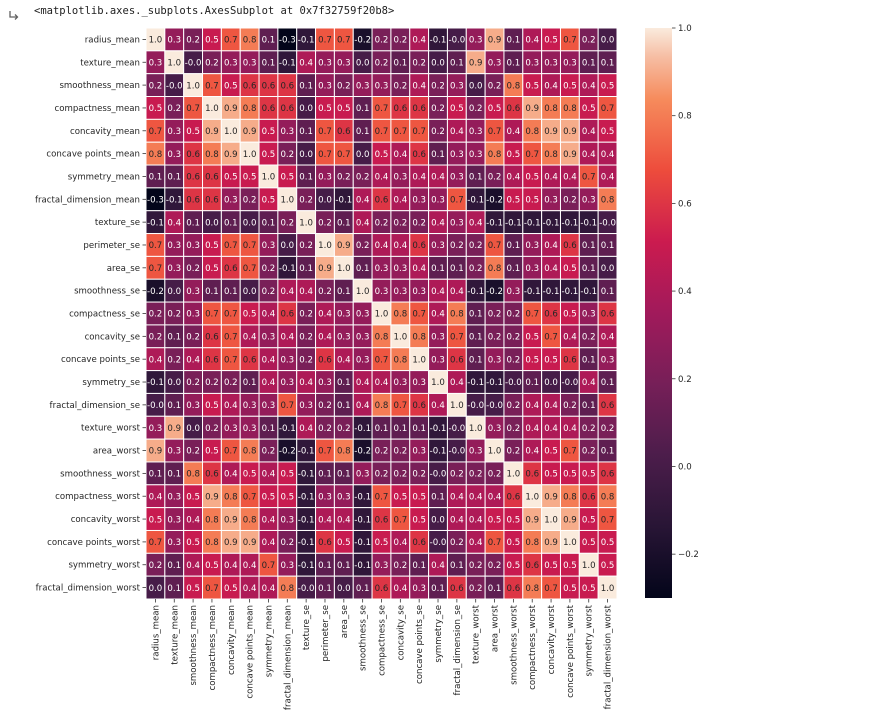 This screenshot has height=718, width=870. What do you see at coordinates (325, 201) in the screenshot?
I see `cell-value-label: 0.0` at bounding box center [325, 201].